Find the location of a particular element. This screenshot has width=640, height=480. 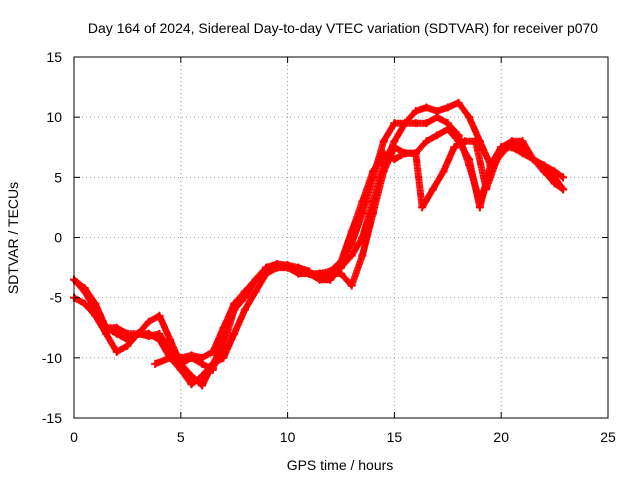

y-tick-label: 10 is located at coordinates (54, 117).